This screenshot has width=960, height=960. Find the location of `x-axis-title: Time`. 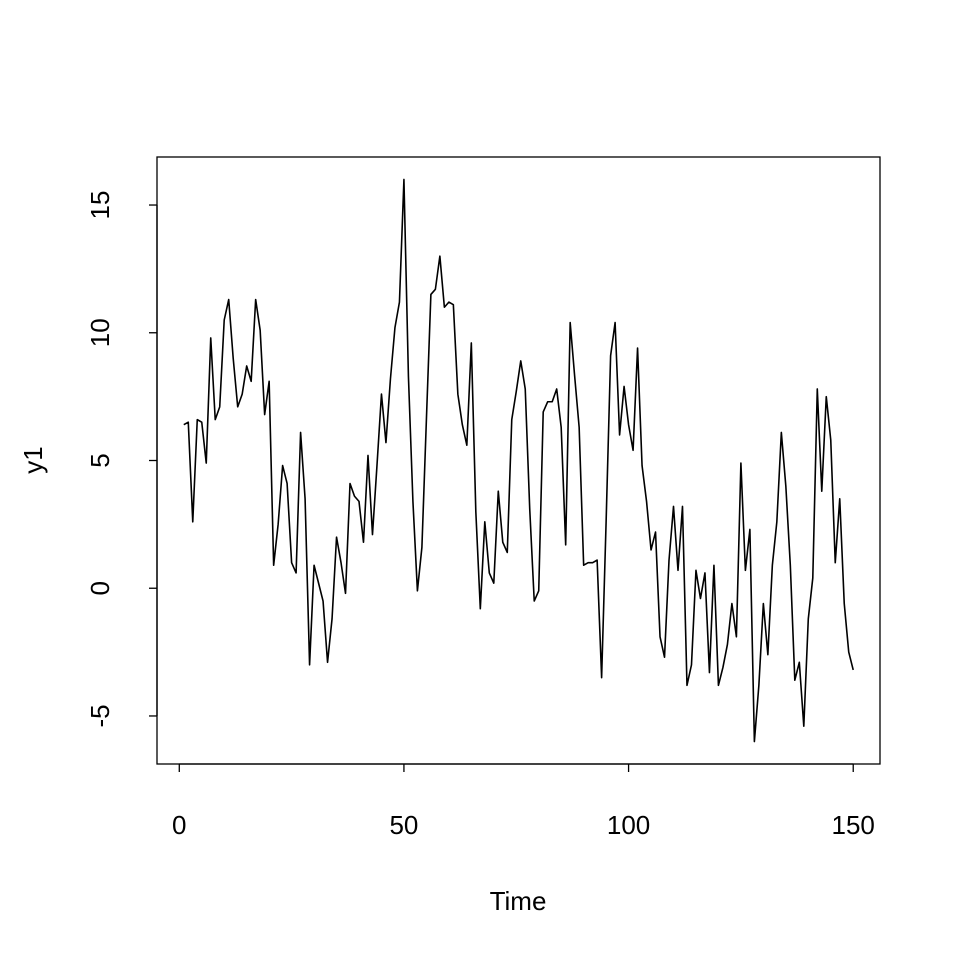

x-axis-title: Time is located at coordinates (518, 901).